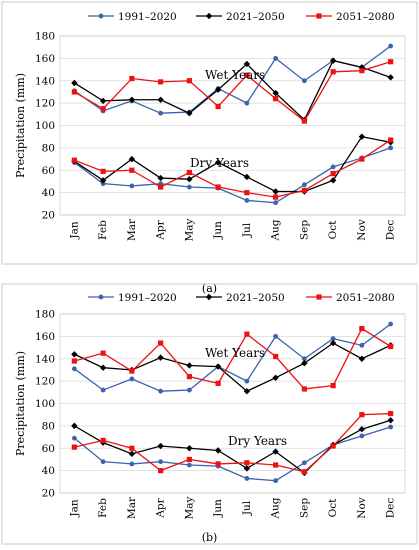 The width and height of the screenshot is (419, 550). Describe the element at coordinates (45, 382) in the screenshot. I see `y-tick-label: 120` at that location.